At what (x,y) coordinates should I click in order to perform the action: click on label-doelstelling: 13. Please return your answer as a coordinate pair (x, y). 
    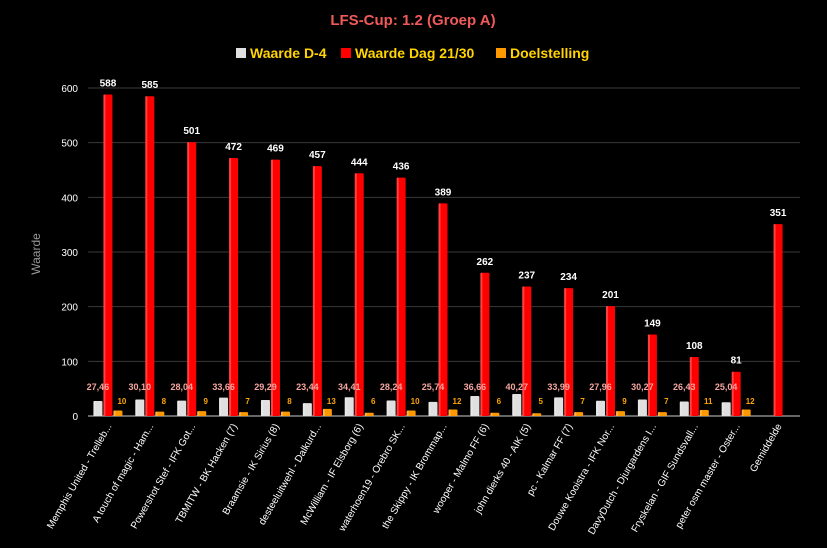
    Looking at the image, I should click on (331, 401).